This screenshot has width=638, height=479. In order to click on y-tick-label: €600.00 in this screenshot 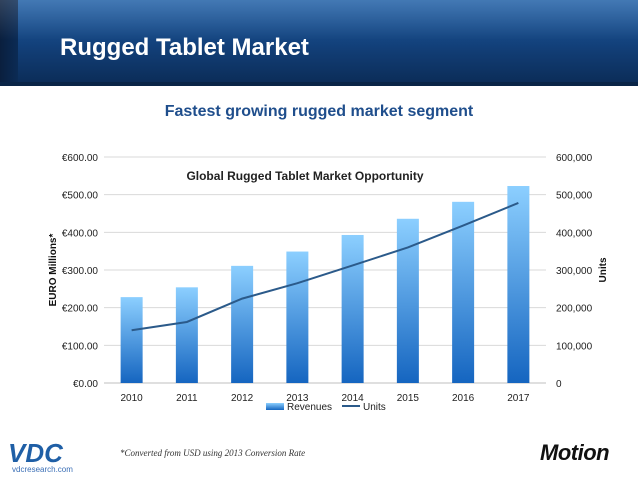, I will do `click(80, 158)`.